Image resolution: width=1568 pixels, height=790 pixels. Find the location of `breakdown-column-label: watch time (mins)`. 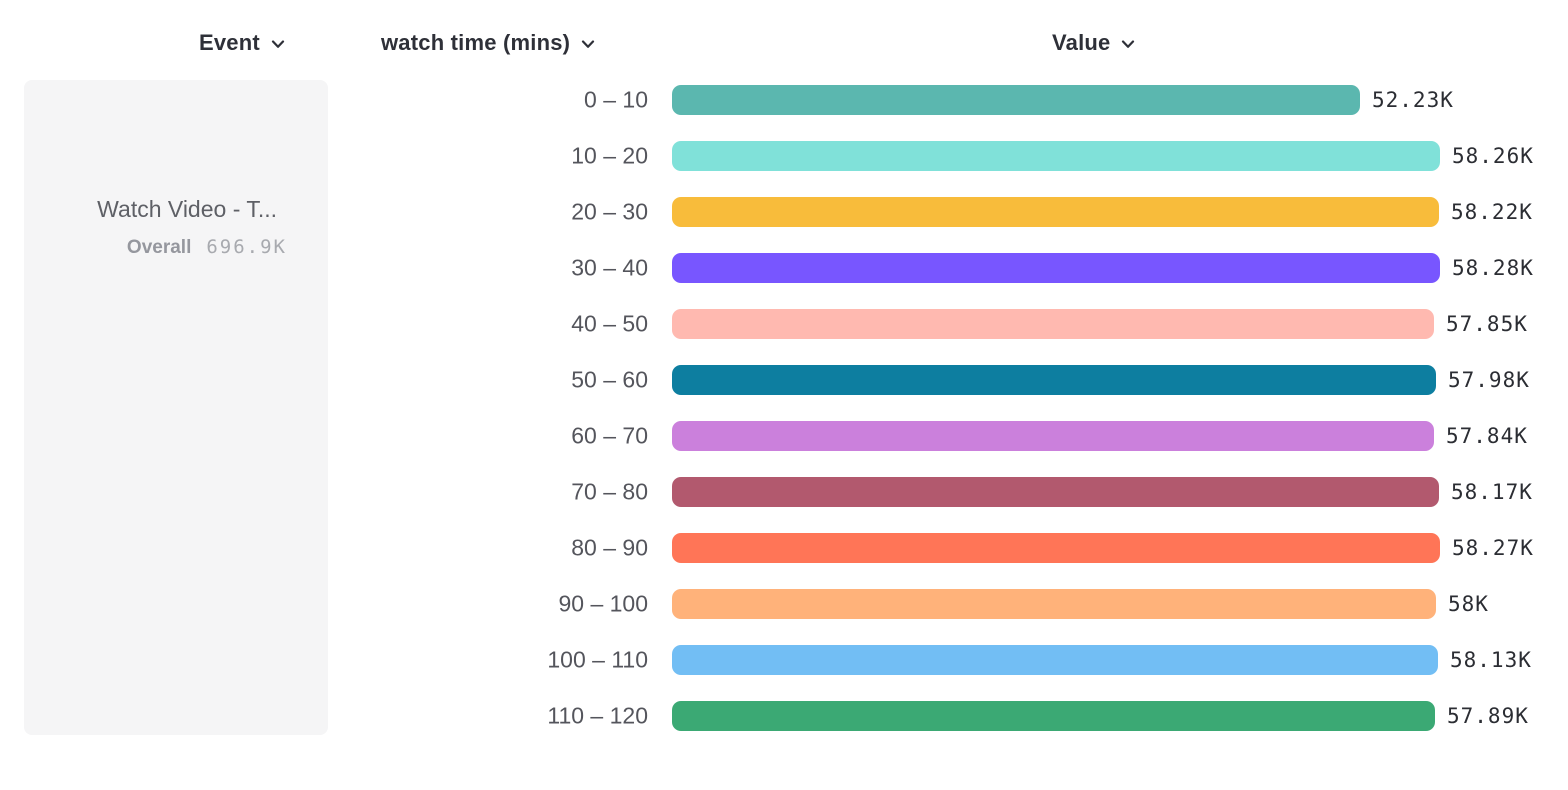

breakdown-column-label: watch time (mins) is located at coordinates (476, 42).